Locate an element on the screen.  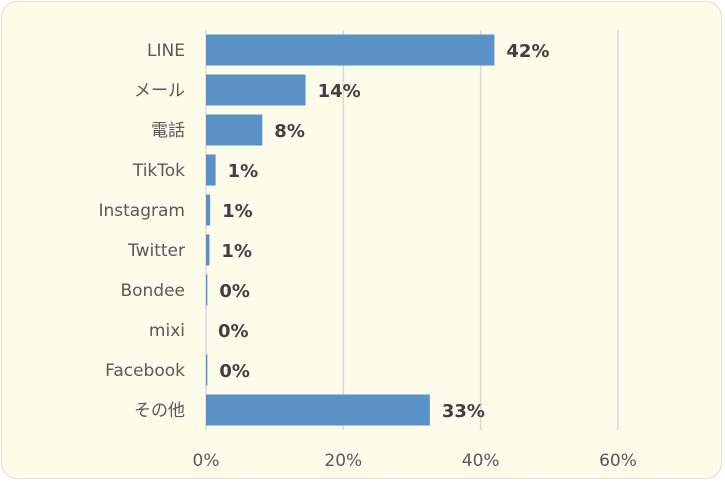
category-label: mixi is located at coordinates (167, 331).